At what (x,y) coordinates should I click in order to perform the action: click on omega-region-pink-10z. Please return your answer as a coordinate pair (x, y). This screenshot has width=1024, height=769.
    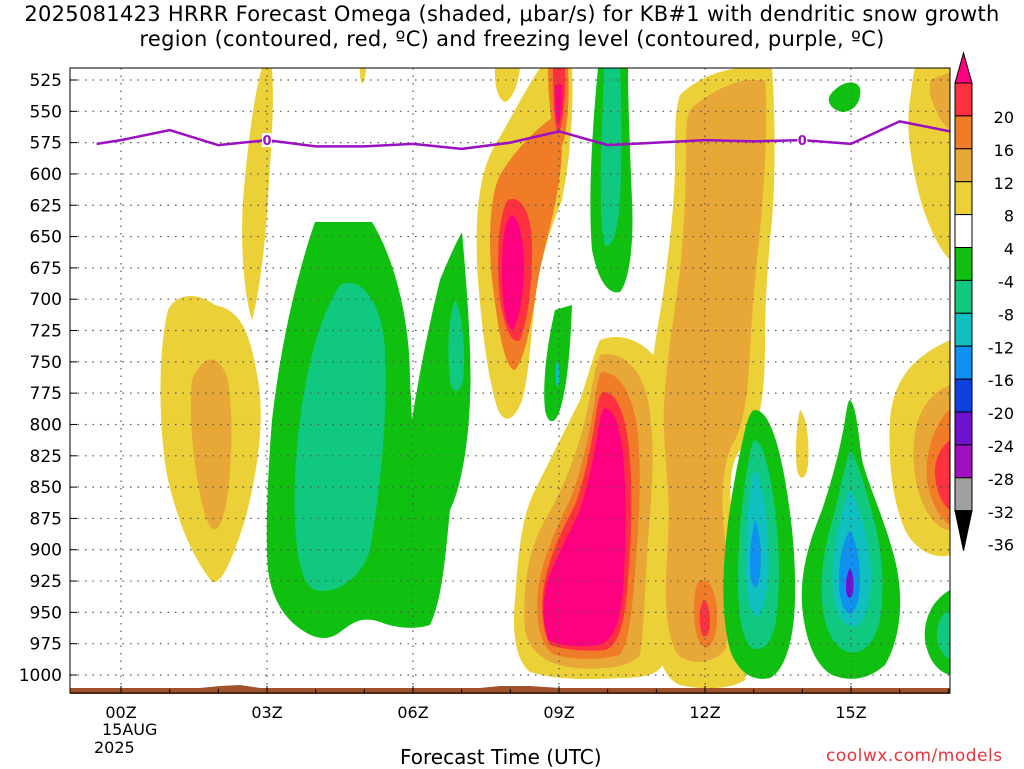
    Looking at the image, I should click on (584, 527).